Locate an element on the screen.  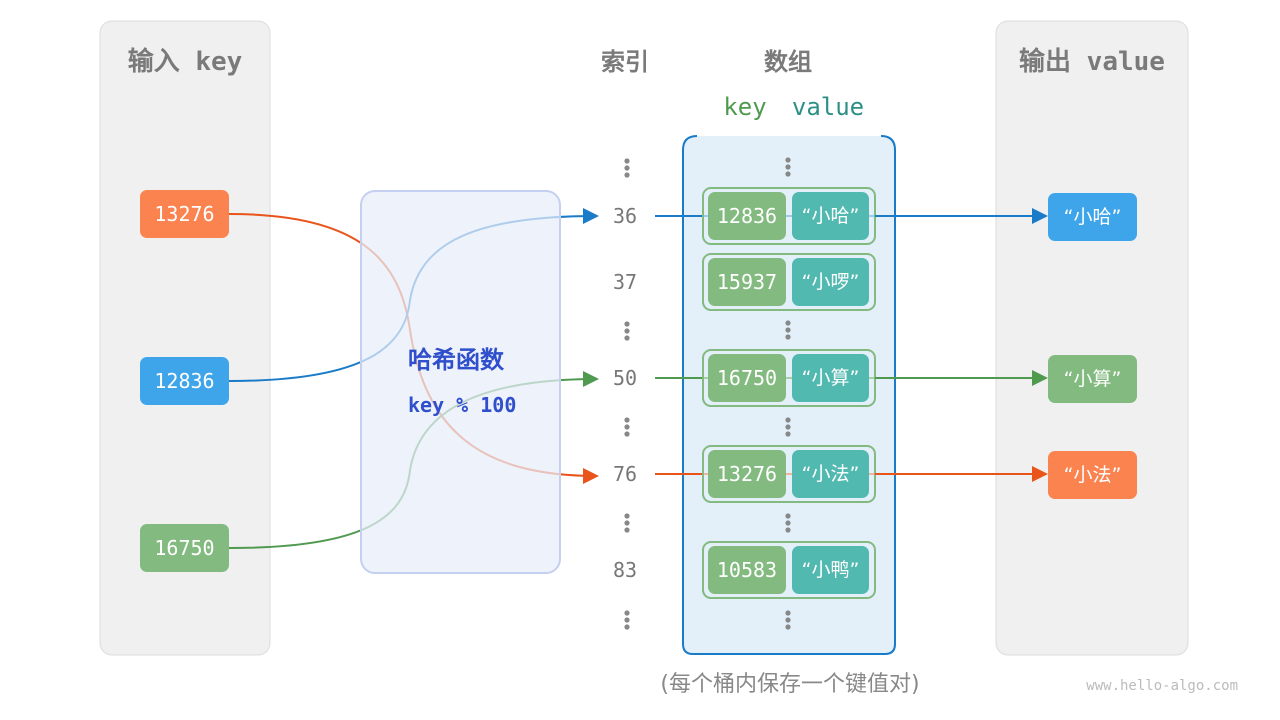
index-header: 索引 is located at coordinates (625, 62).